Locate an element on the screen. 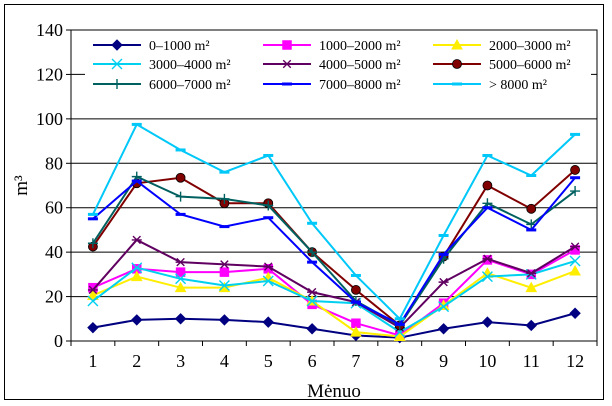 The height and width of the screenshot is (406, 612). x-tick-label: 2 is located at coordinates (136, 361).